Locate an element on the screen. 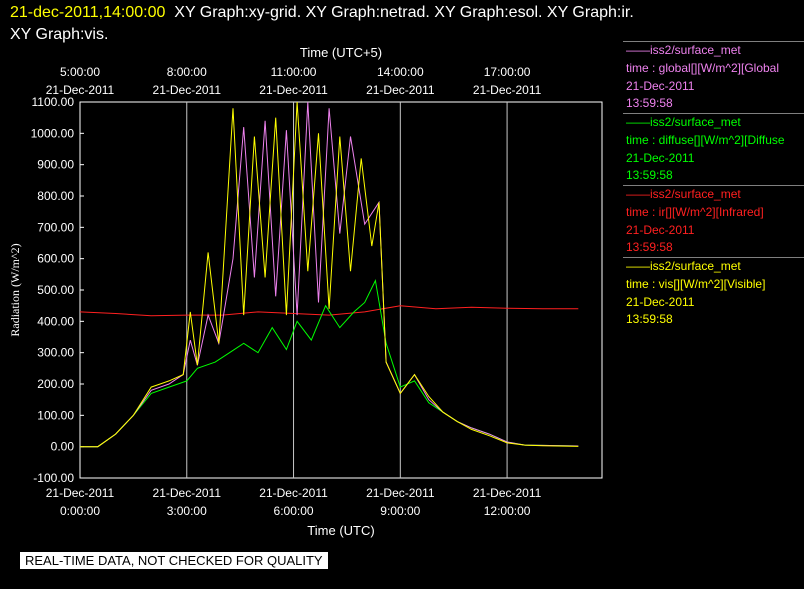 The width and height of the screenshot is (804, 589). y-tick-label: 900.00 is located at coordinates (55, 165).